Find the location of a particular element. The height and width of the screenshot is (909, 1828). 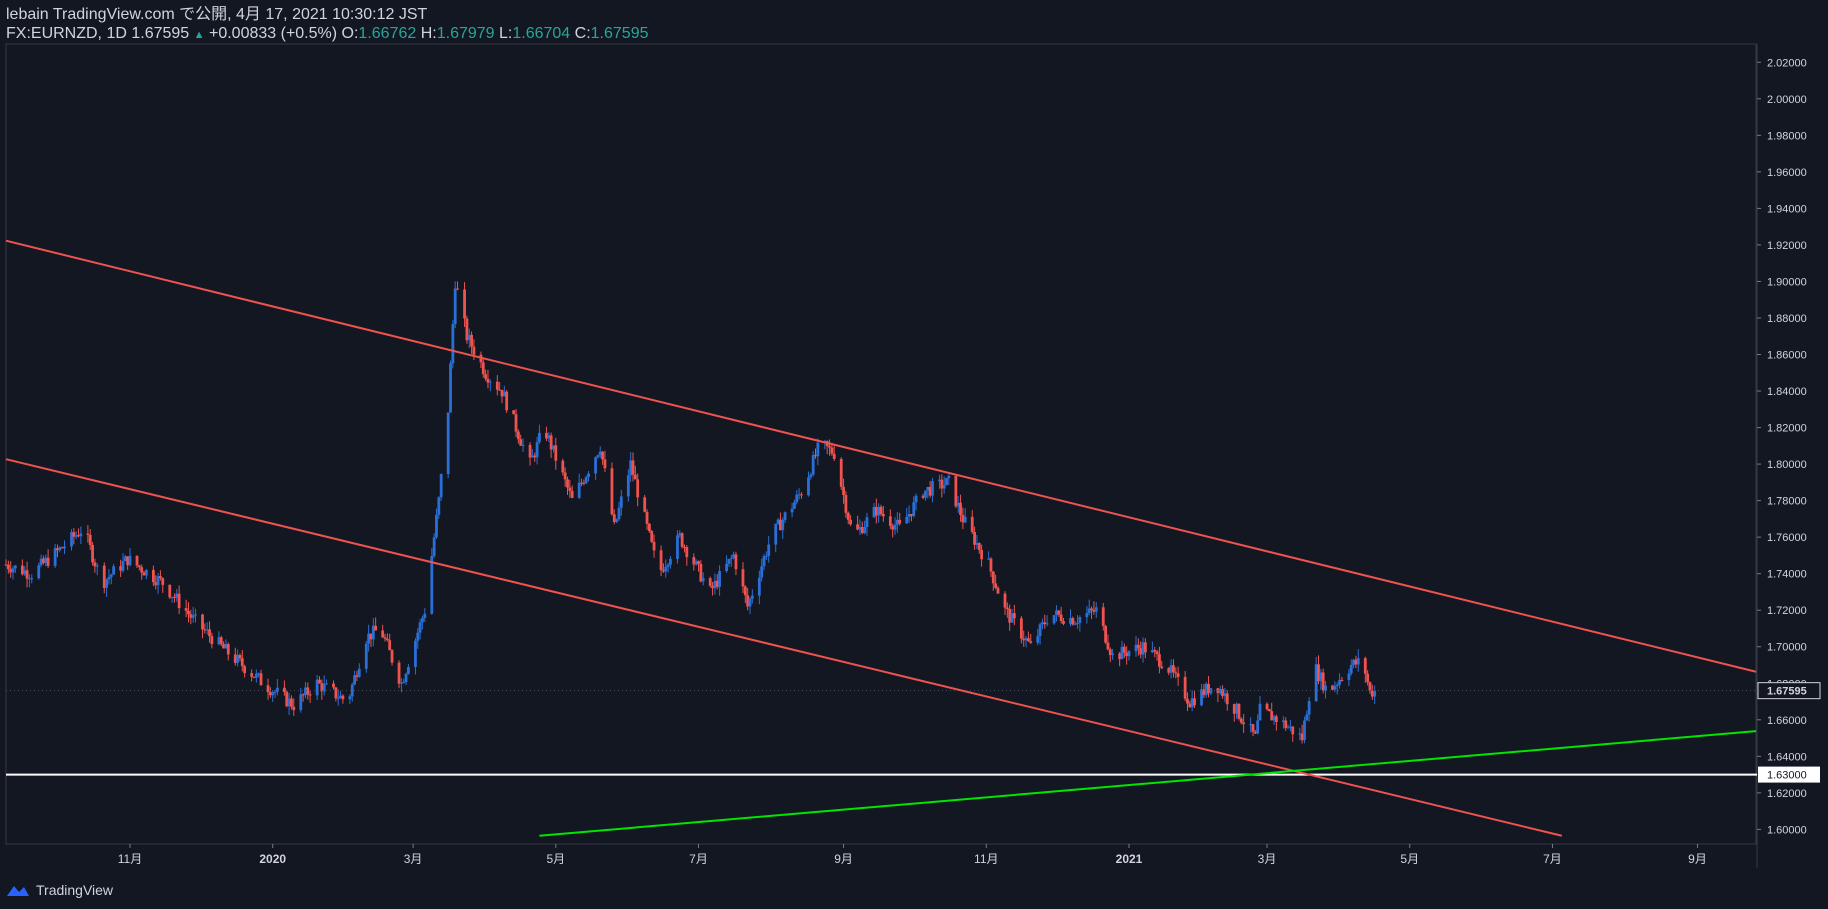

open-value: 1.66762 is located at coordinates (387, 33).